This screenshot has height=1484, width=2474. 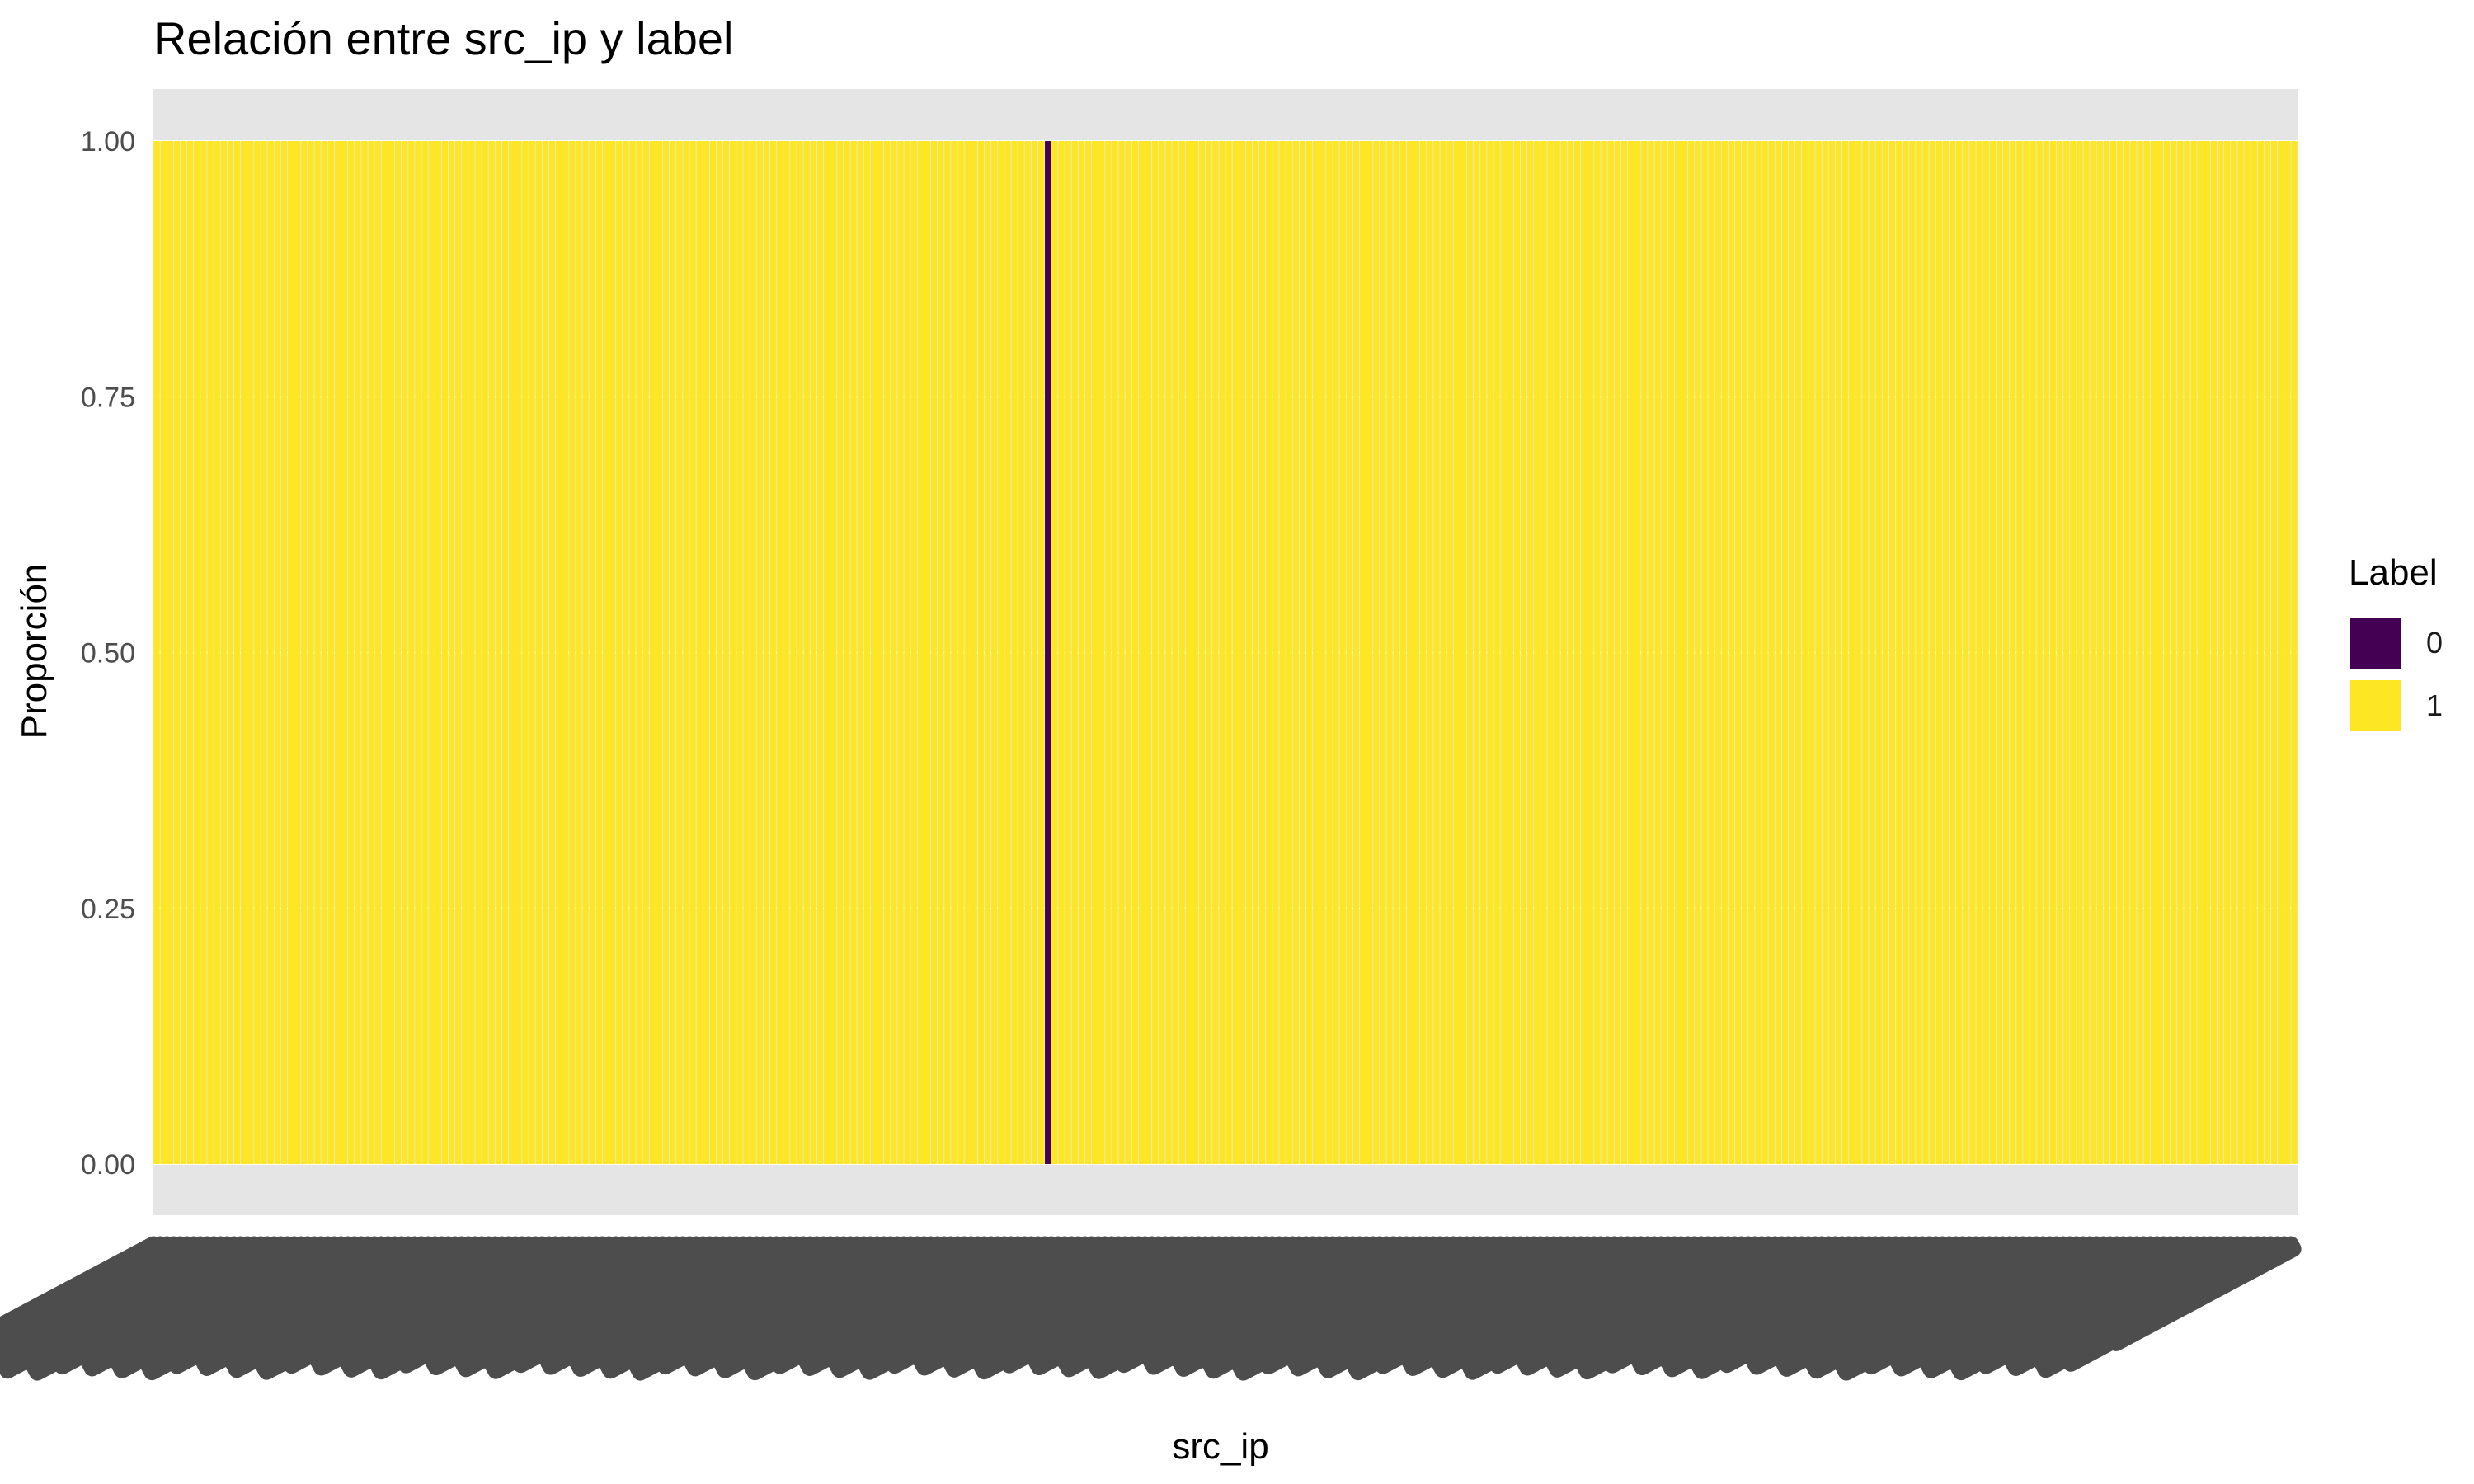 What do you see at coordinates (2396, 643) in the screenshot?
I see `legend-item-0: 0` at bounding box center [2396, 643].